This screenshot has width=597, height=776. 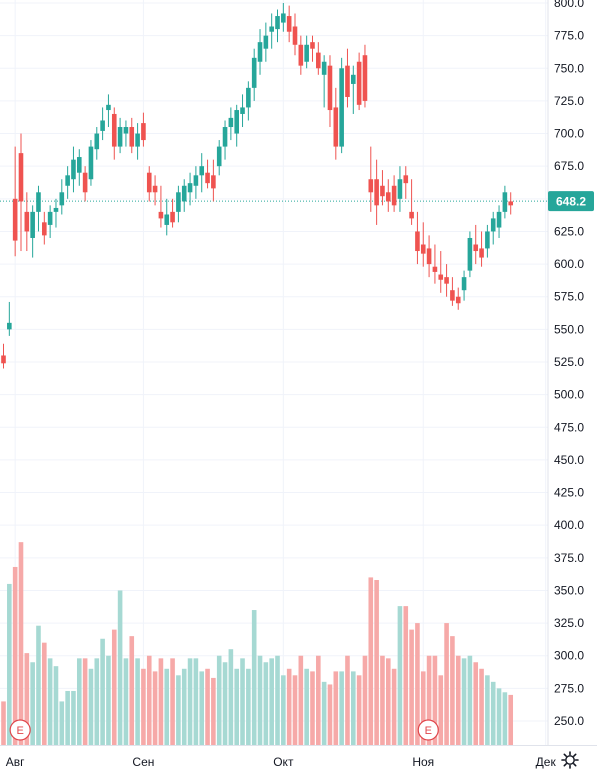 What do you see at coordinates (569, 166) in the screenshot?
I see `price-tick-label: 675.0` at bounding box center [569, 166].